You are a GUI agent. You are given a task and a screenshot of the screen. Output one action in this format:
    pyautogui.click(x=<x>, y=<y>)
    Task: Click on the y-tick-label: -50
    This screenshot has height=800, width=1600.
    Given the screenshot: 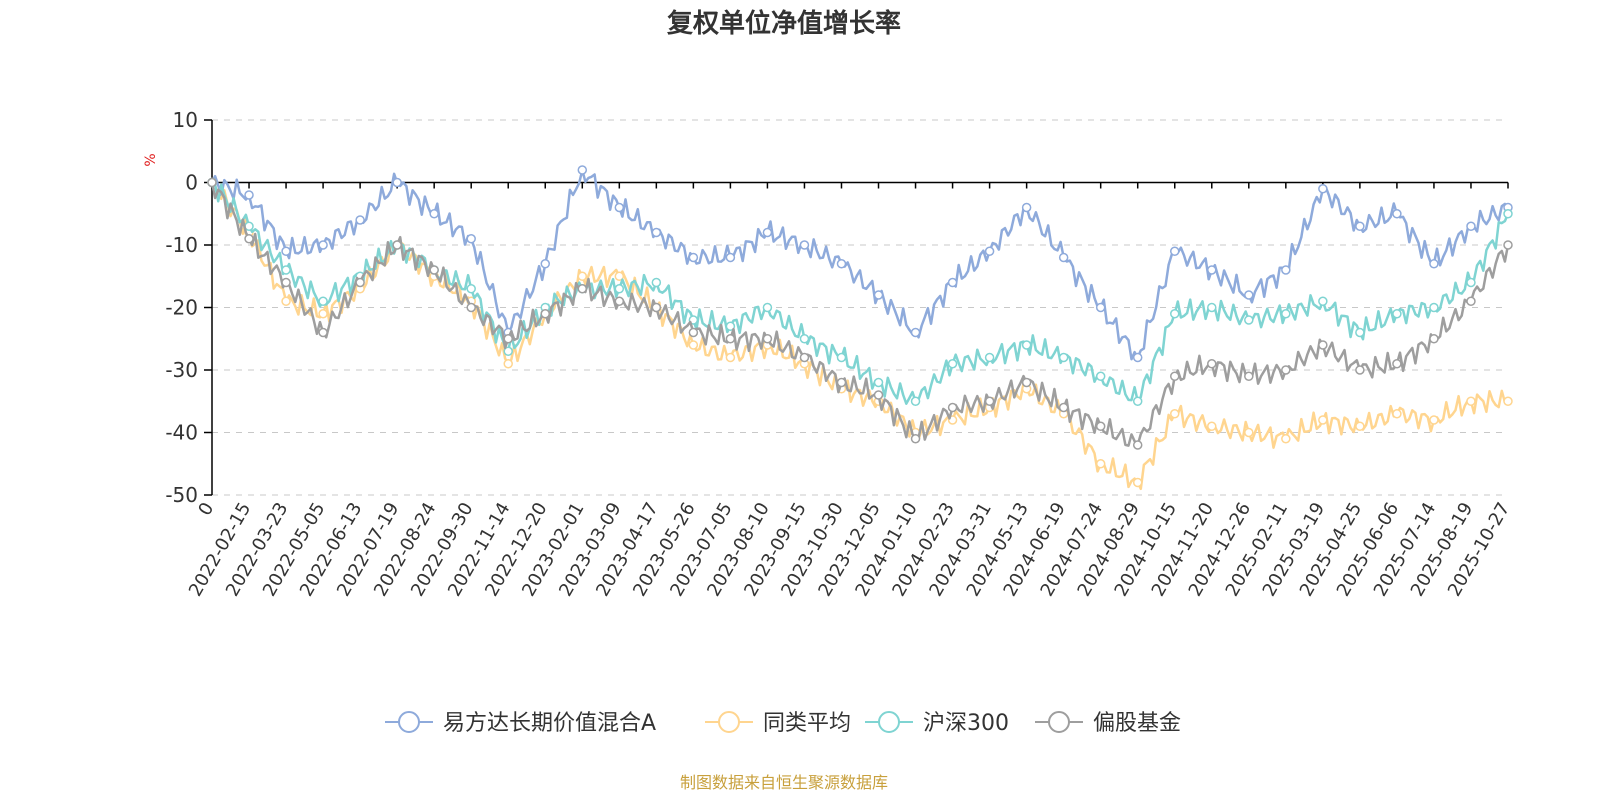 What is the action you would take?
    pyautogui.click(x=181, y=495)
    